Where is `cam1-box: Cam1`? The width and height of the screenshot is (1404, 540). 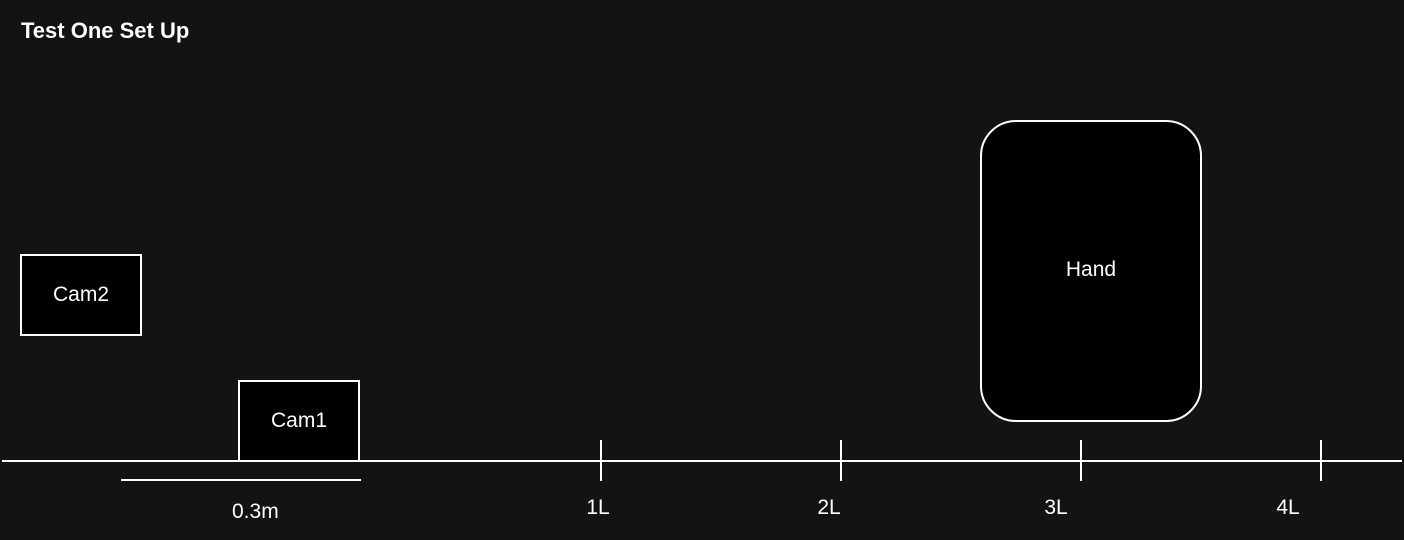 cam1-box: Cam1 is located at coordinates (299, 421).